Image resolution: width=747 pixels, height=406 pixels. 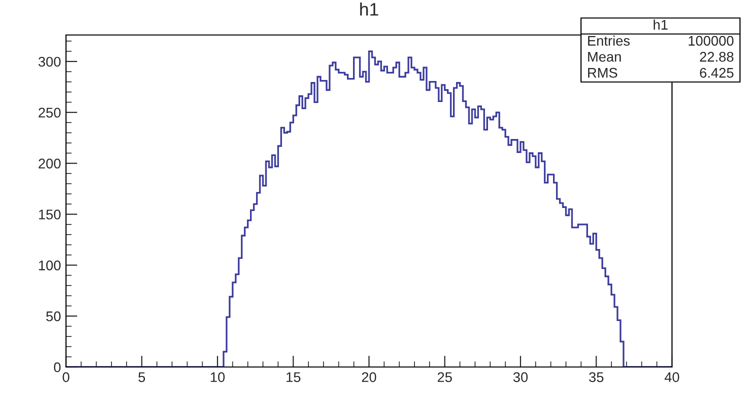 What do you see at coordinates (49, 163) in the screenshot?
I see `y-tick-label: 200` at bounding box center [49, 163].